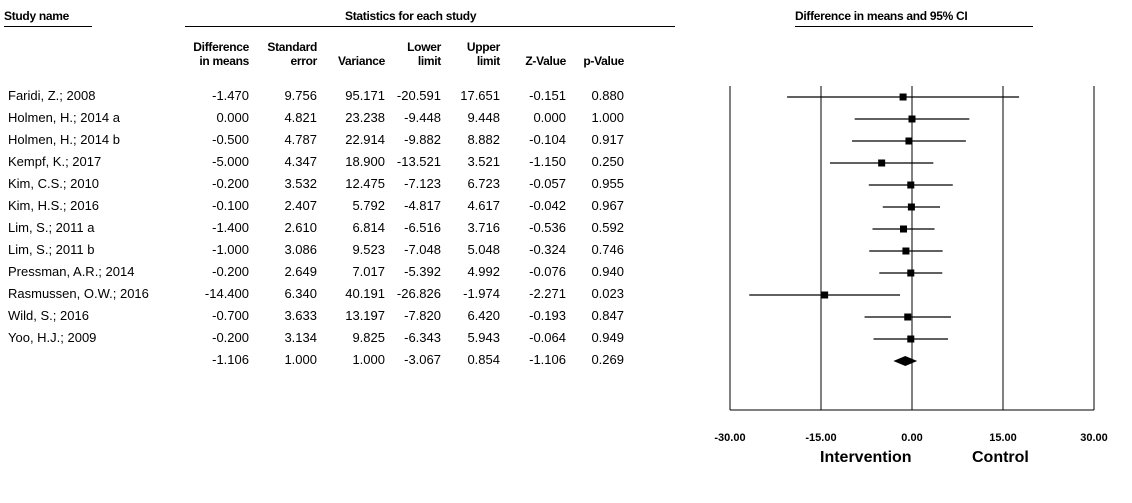  What do you see at coordinates (300, 227) in the screenshot?
I see `table-cell: 2.610` at bounding box center [300, 227].